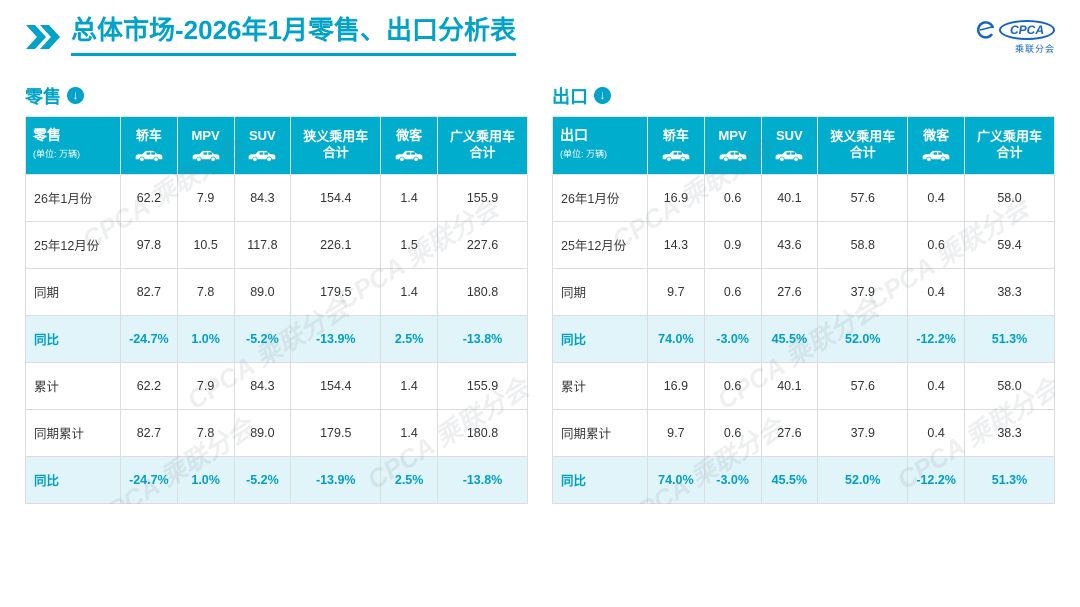  Describe the element at coordinates (986, 30) in the screenshot. I see `cpca-logo-icon` at that location.